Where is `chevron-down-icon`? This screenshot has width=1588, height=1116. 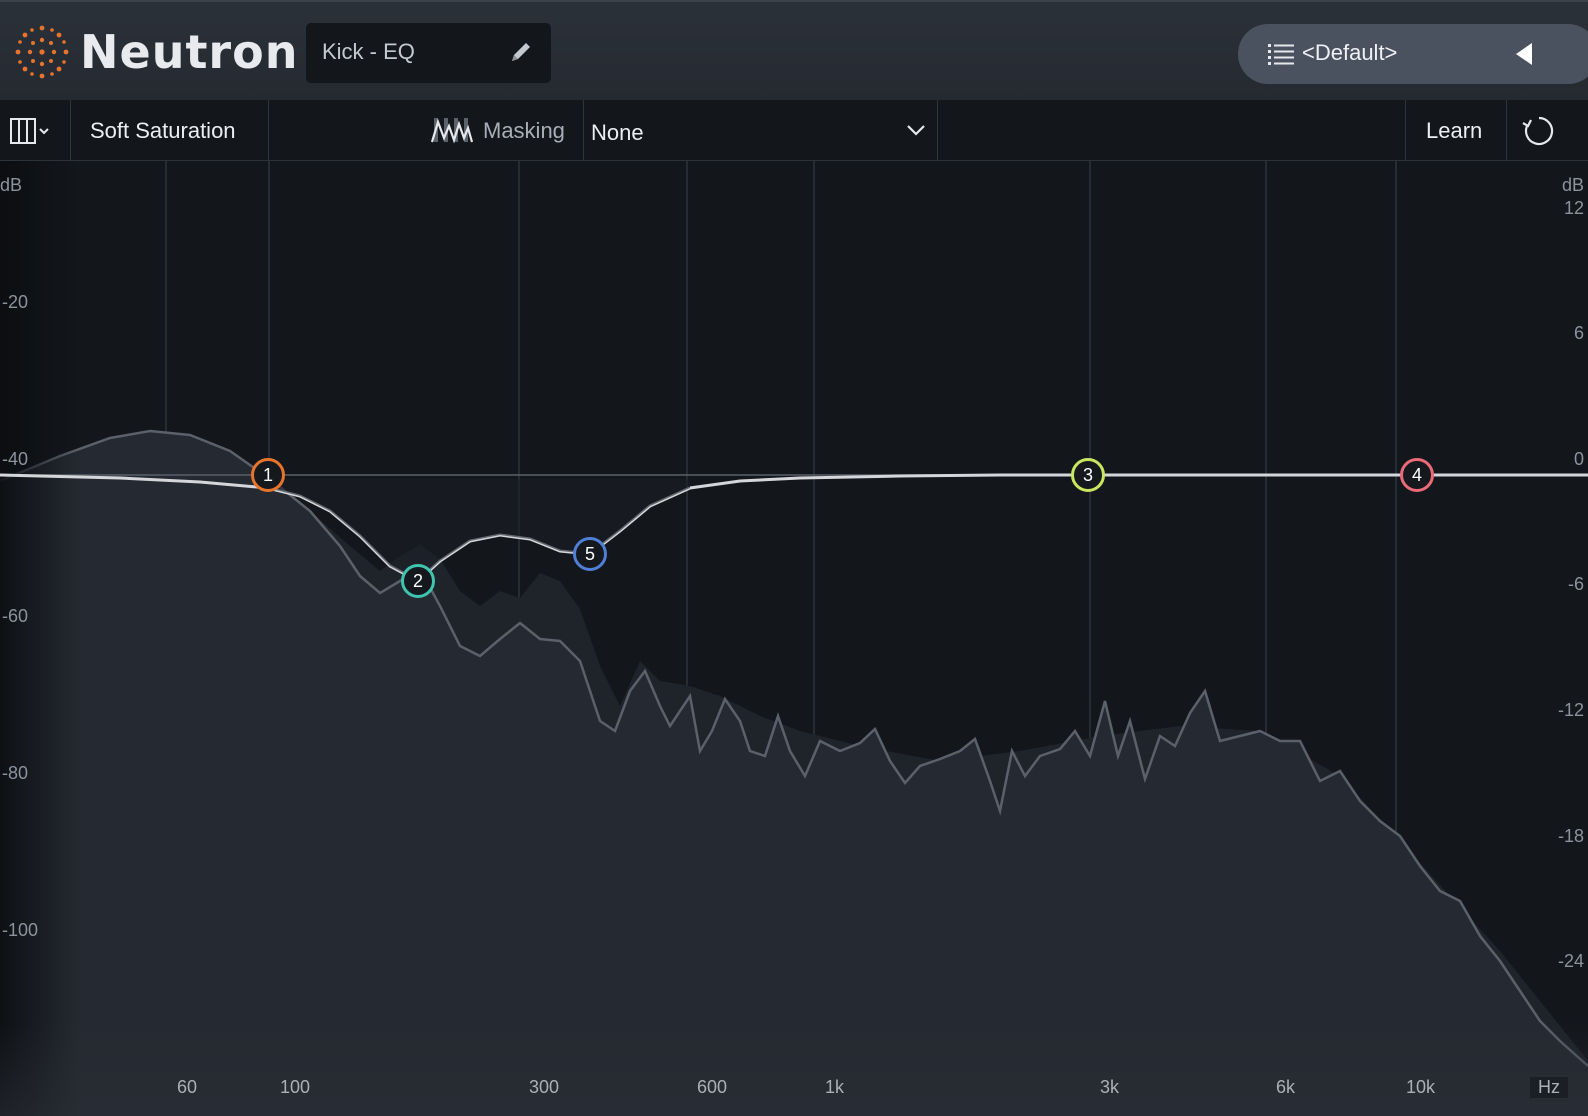 chevron-down-icon is located at coordinates (916, 130).